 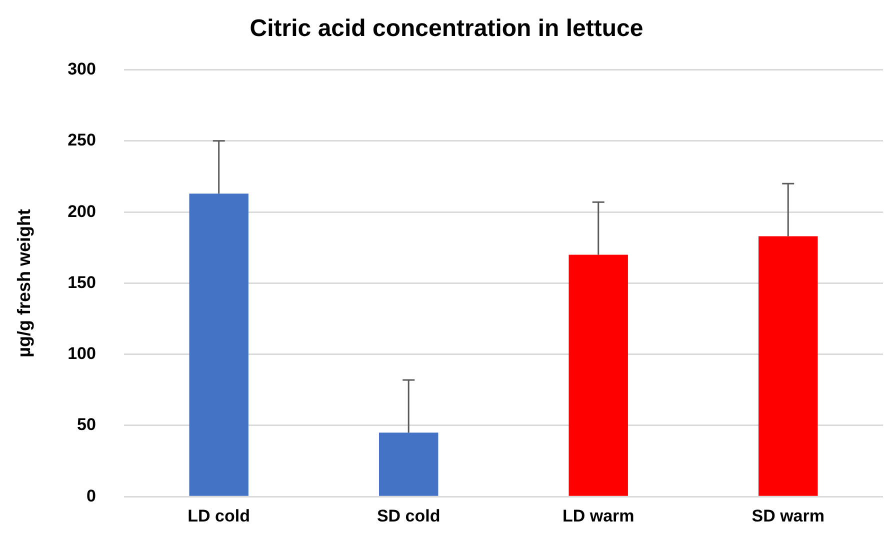 What do you see at coordinates (82, 68) in the screenshot?
I see `y-tick-label: 300` at bounding box center [82, 68].